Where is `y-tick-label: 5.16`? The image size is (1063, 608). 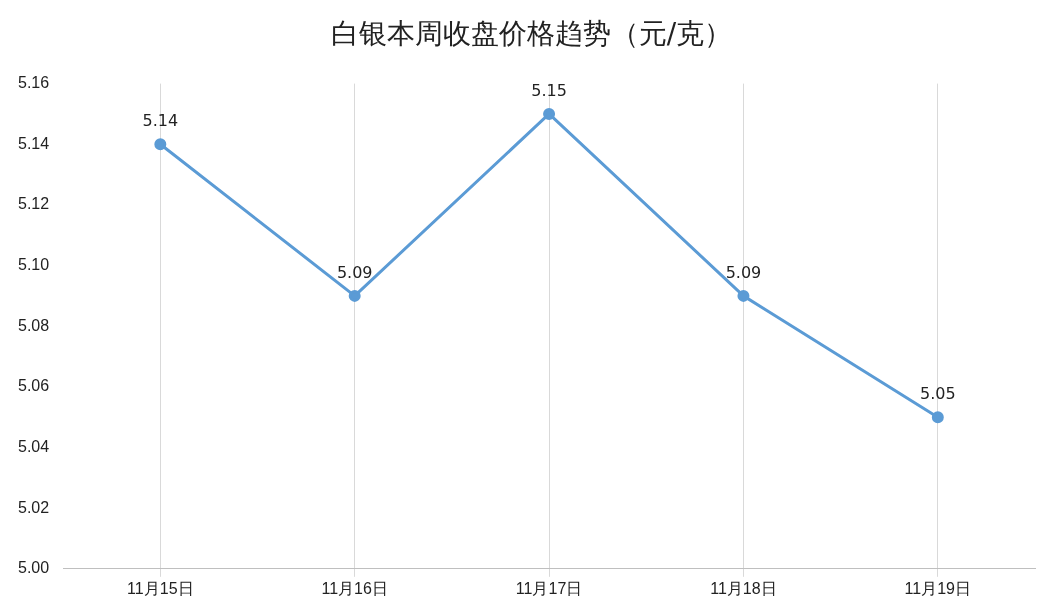
y-tick-label: 5.16 is located at coordinates (34, 83).